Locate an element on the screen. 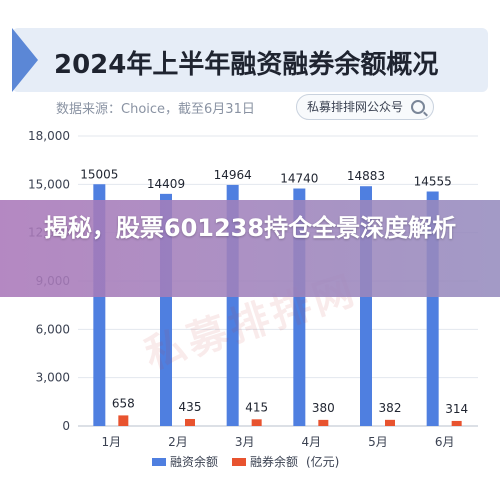 The image size is (500, 503). data-label-financing: 14964 is located at coordinates (233, 175).